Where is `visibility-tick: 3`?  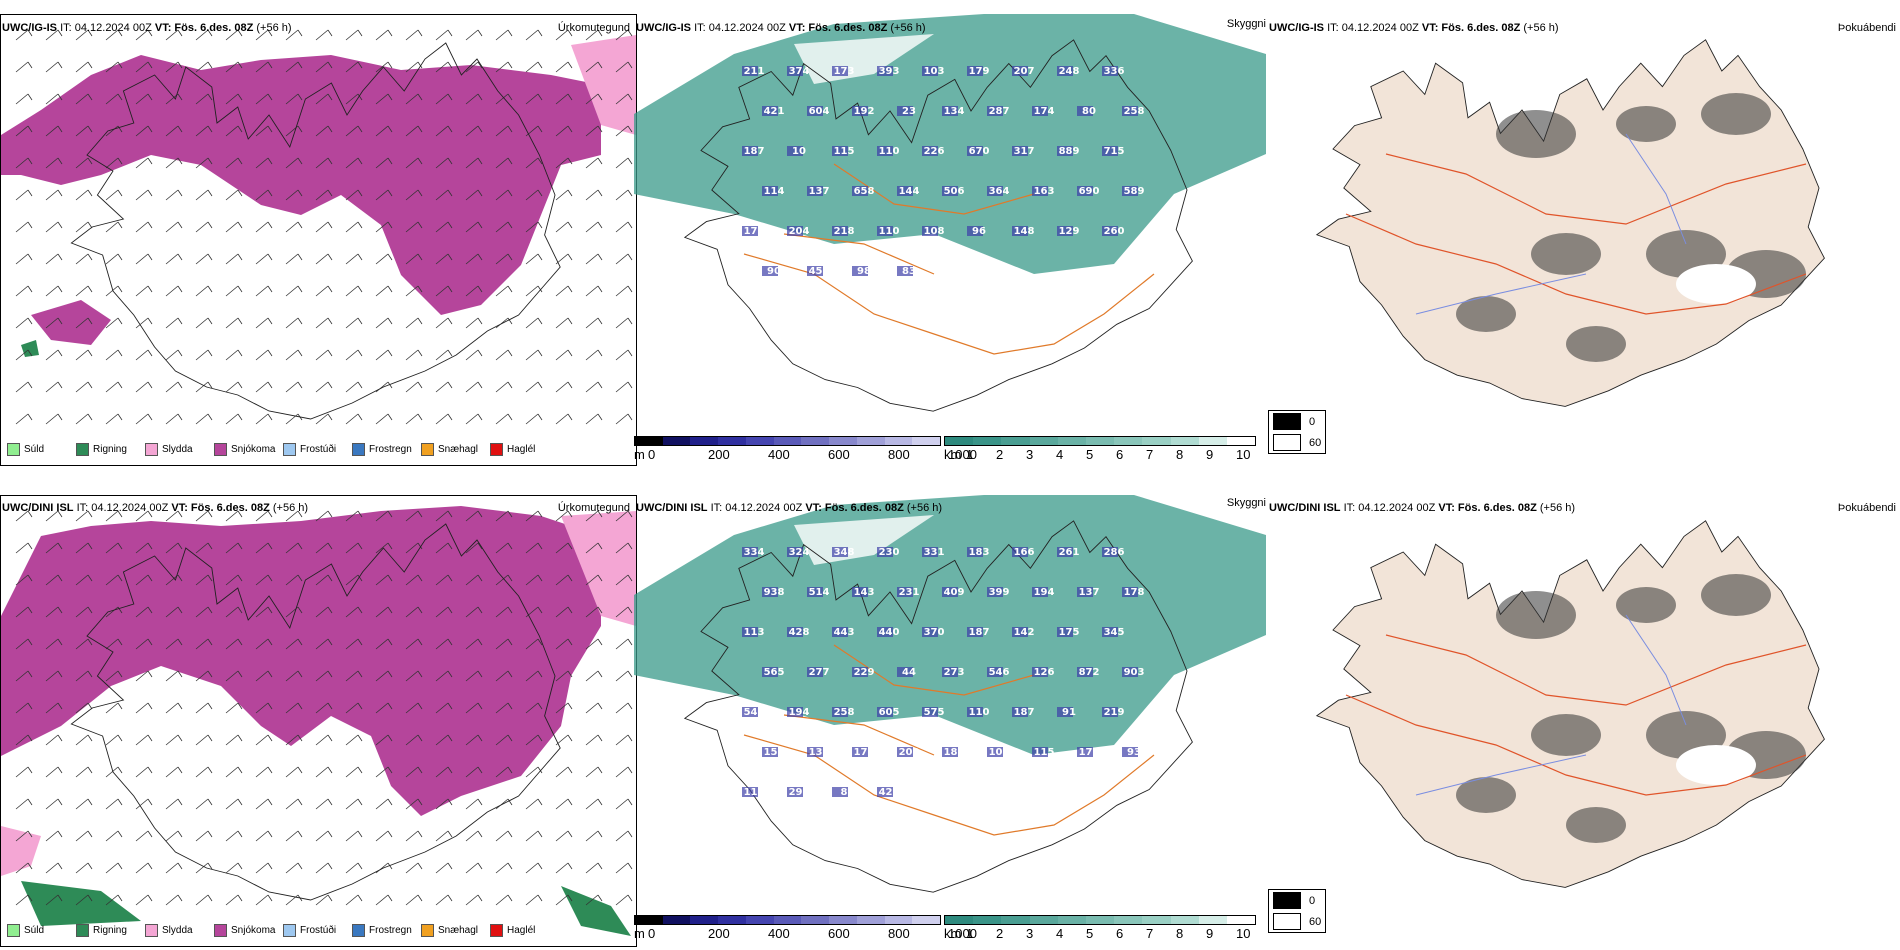 visibility-tick: 3 is located at coordinates (1030, 454).